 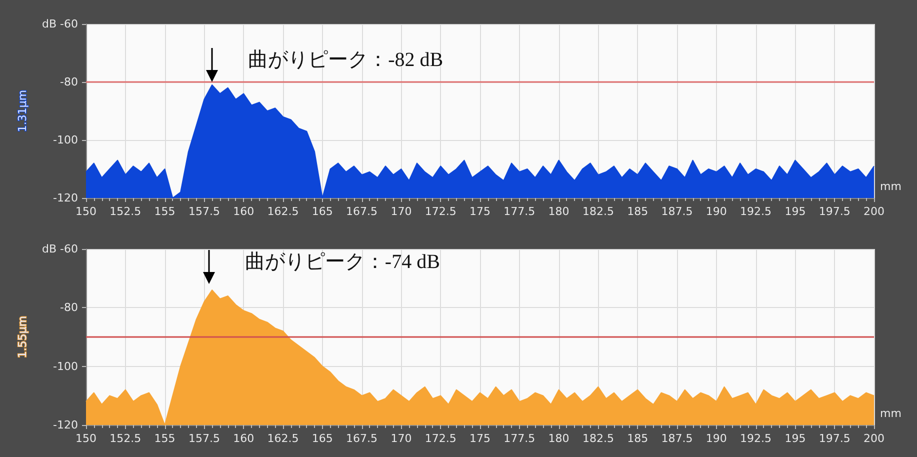 What do you see at coordinates (22, 111) in the screenshot?
I see `y-axis-title: 1.31μm` at bounding box center [22, 111].